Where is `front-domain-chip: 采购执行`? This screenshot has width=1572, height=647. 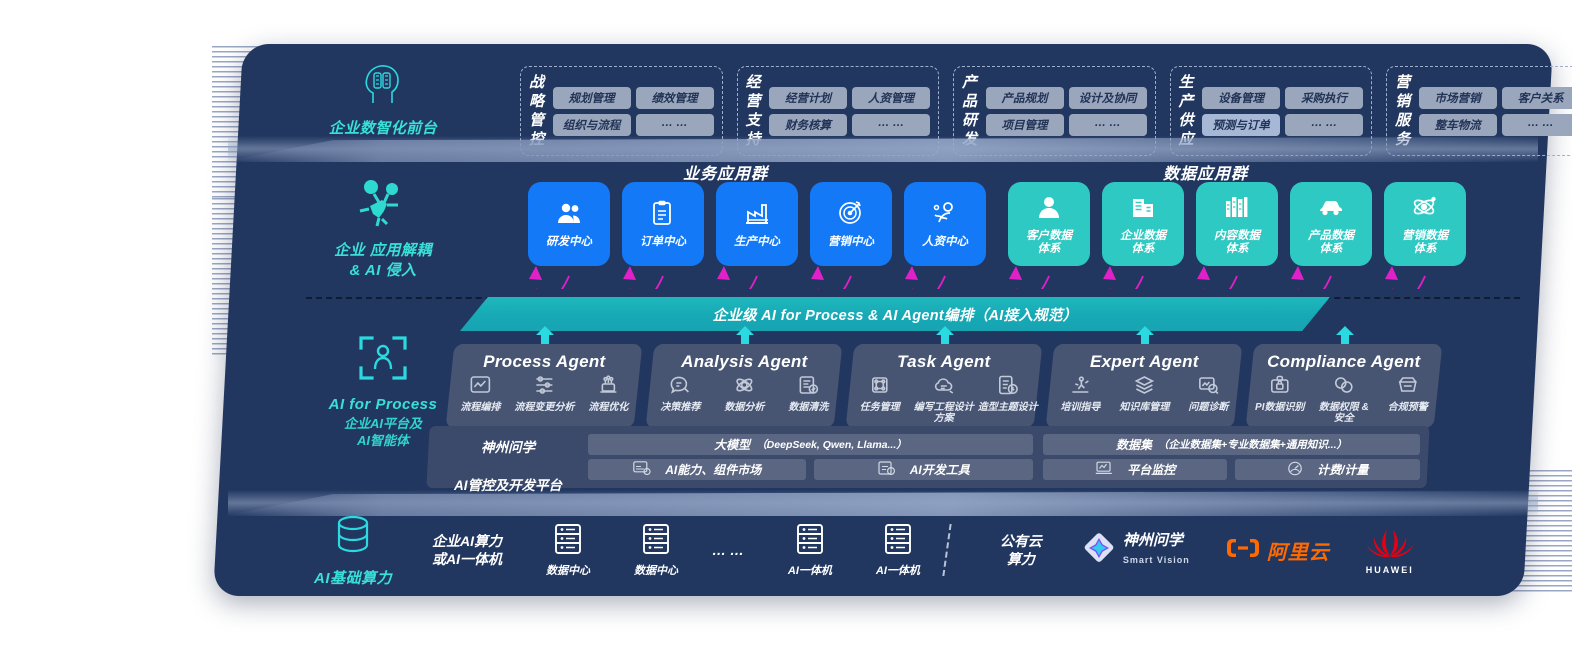
front-domain-chip: 采购执行 is located at coordinates (1324, 97).